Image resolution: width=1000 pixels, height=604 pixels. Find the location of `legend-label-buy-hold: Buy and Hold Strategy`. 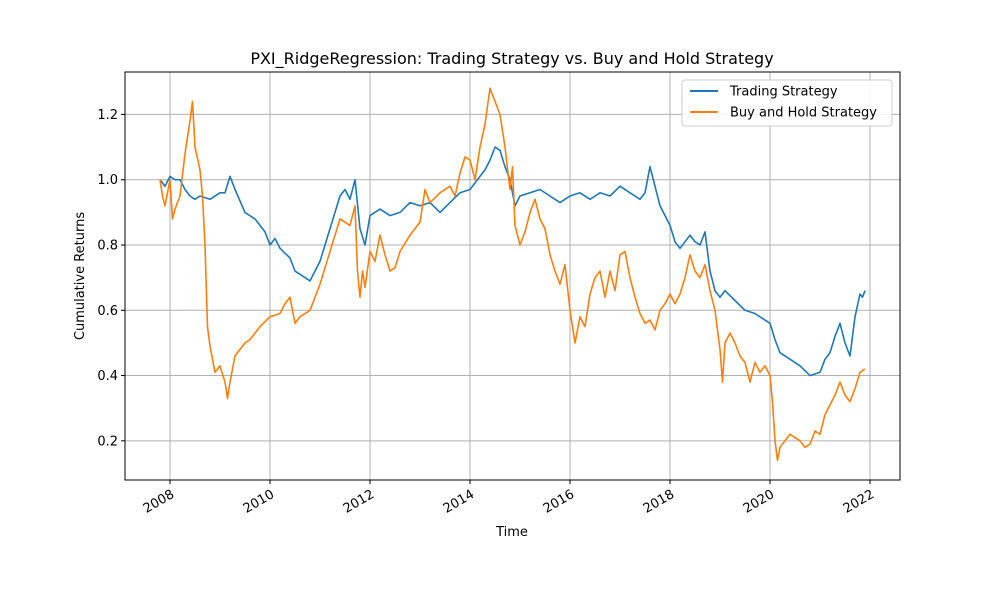

legend-label-buy-hold: Buy and Hold Strategy is located at coordinates (803, 113).